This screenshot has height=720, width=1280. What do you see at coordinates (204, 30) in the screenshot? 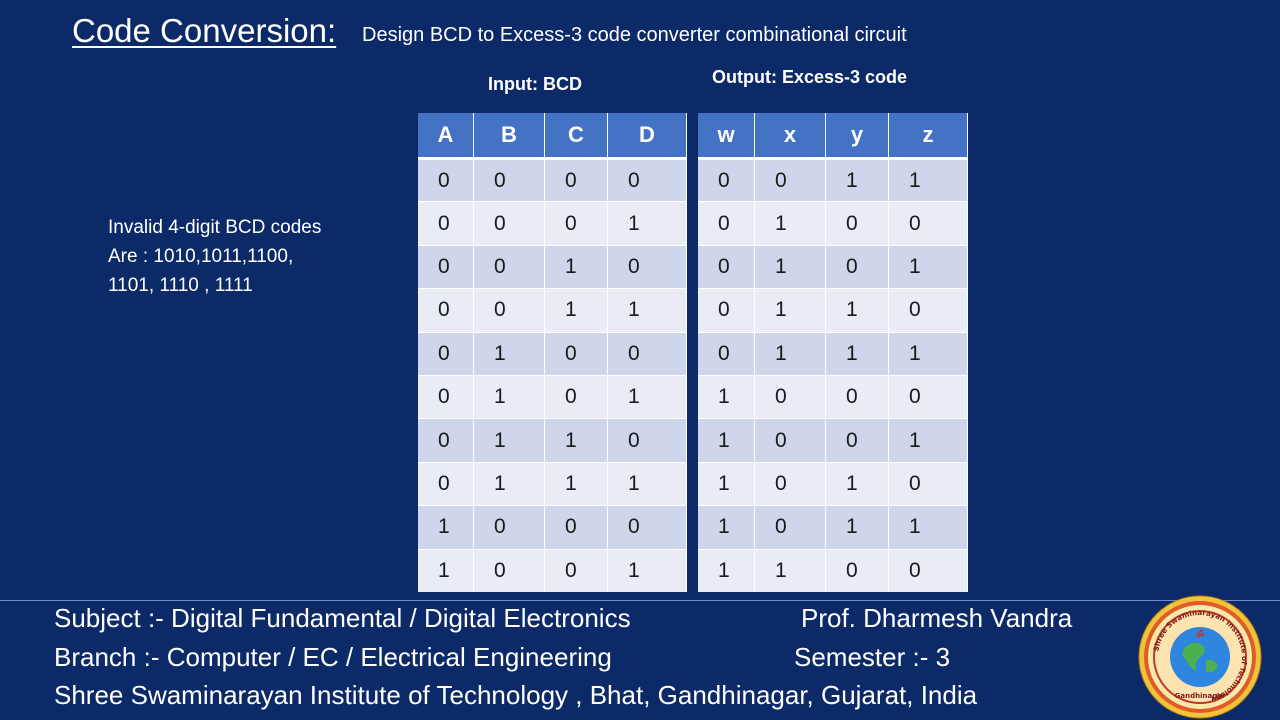
I see `slide-title: Code Conversion:` at bounding box center [204, 30].